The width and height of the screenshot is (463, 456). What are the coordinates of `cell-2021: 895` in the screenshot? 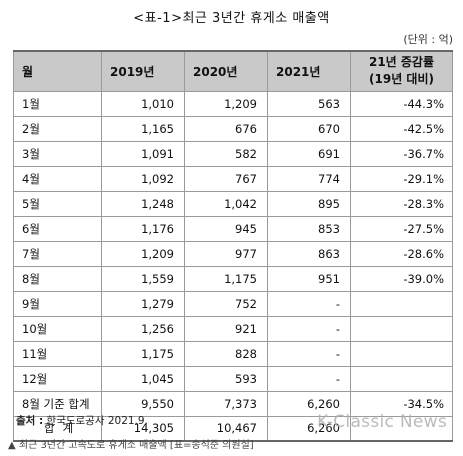 It's located at (309, 203).